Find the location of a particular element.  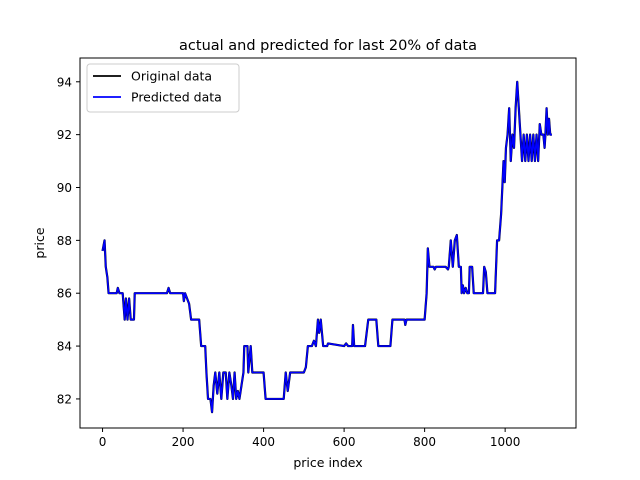

y-tick-label: 88 is located at coordinates (64, 241).